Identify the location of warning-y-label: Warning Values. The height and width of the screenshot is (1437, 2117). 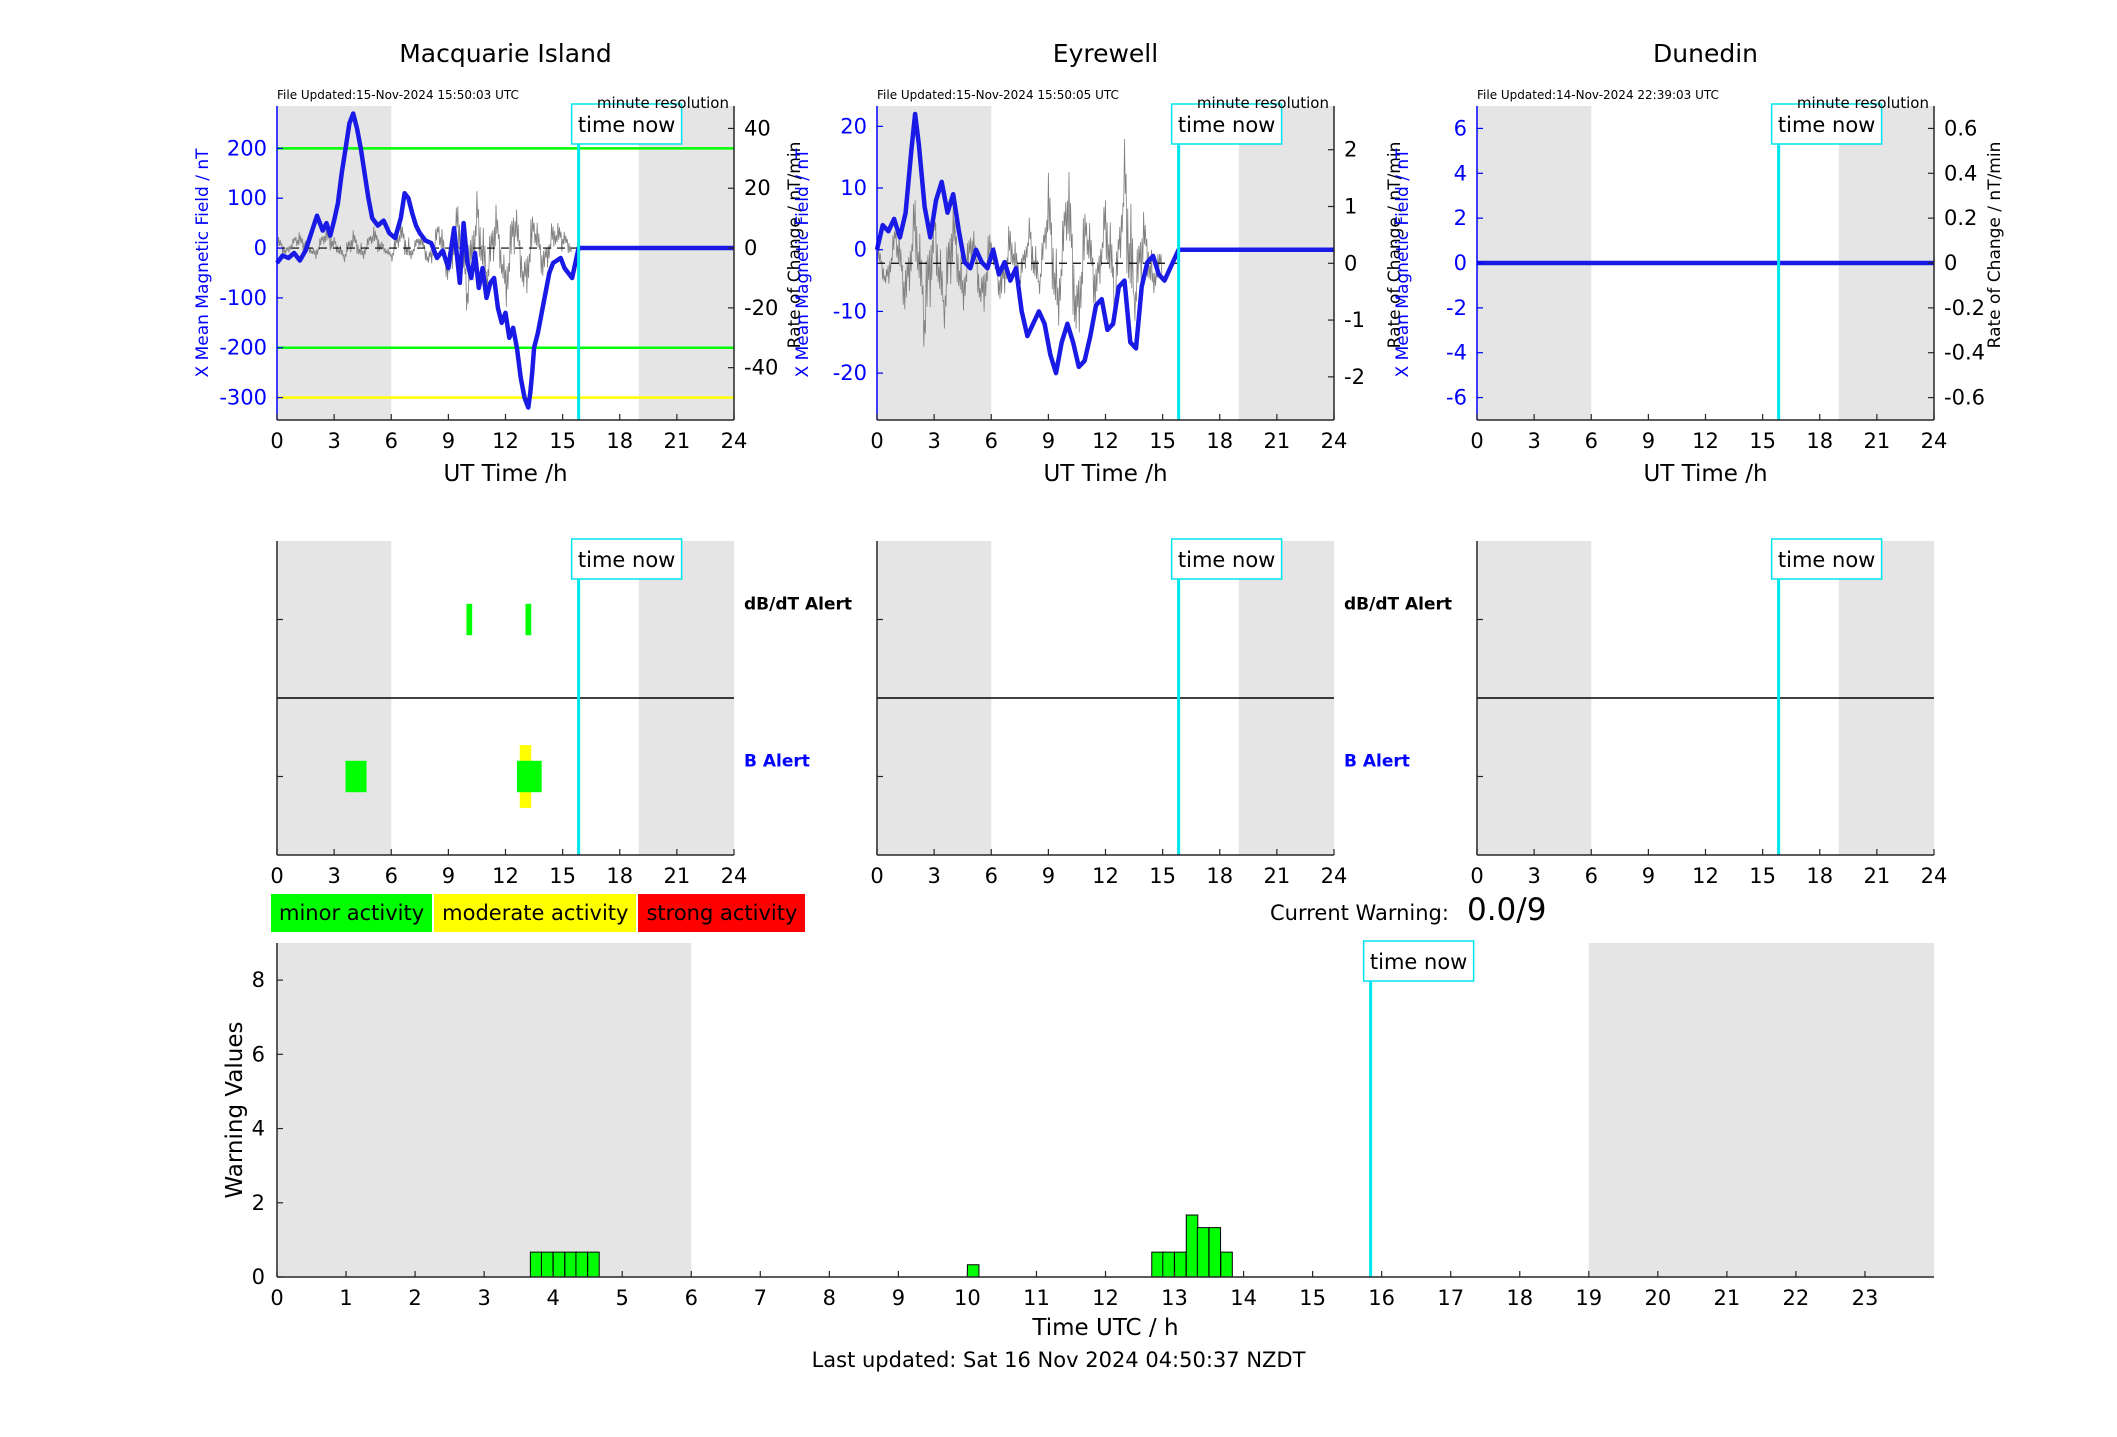
(235, 1109).